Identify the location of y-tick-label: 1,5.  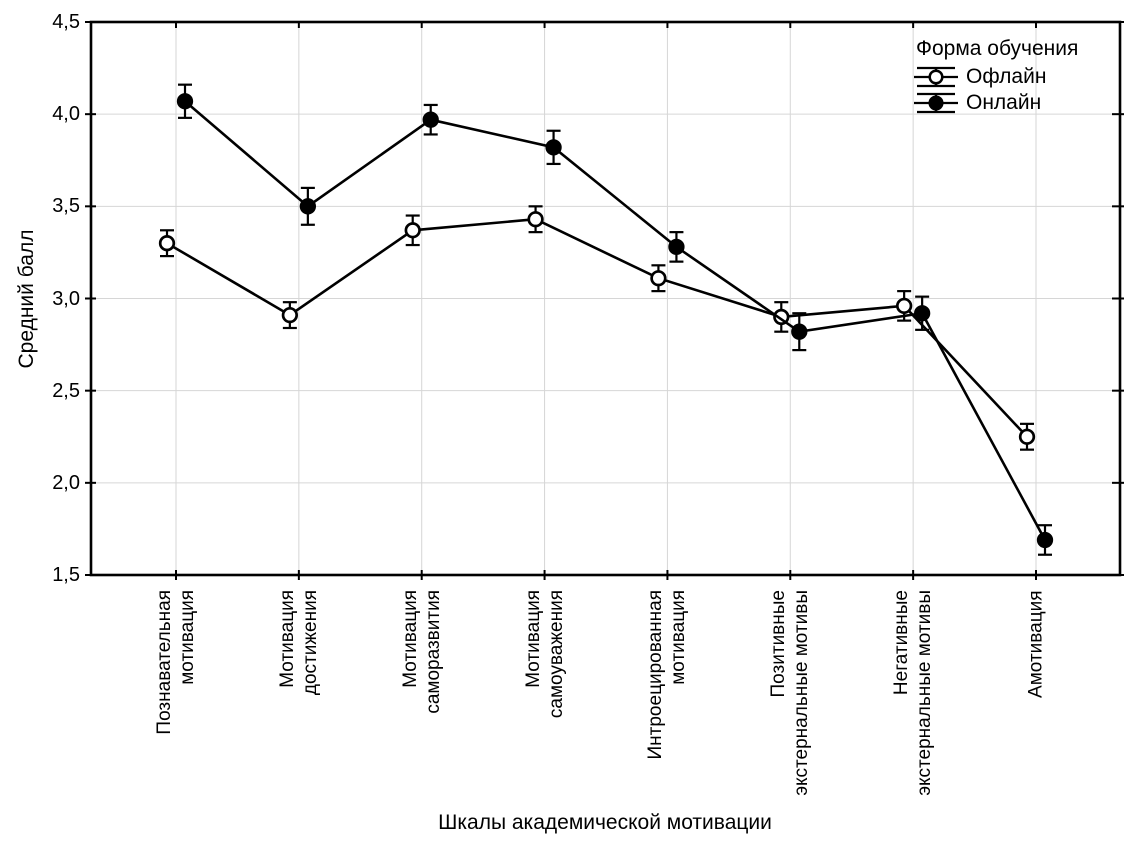
(66, 575).